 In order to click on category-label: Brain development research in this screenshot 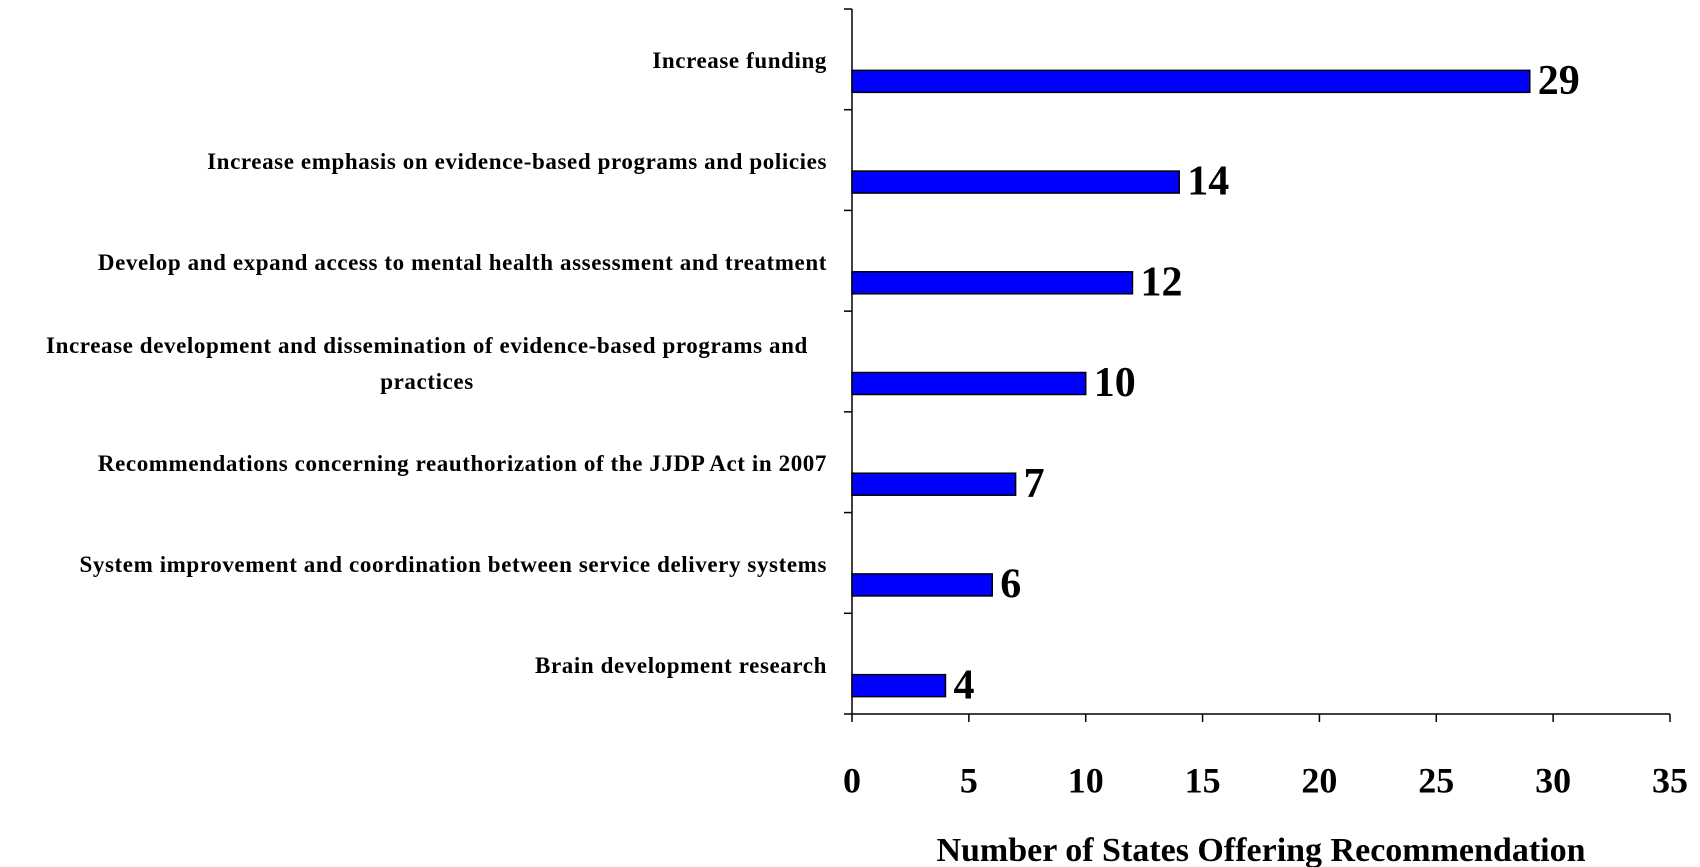, I will do `click(681, 665)`.